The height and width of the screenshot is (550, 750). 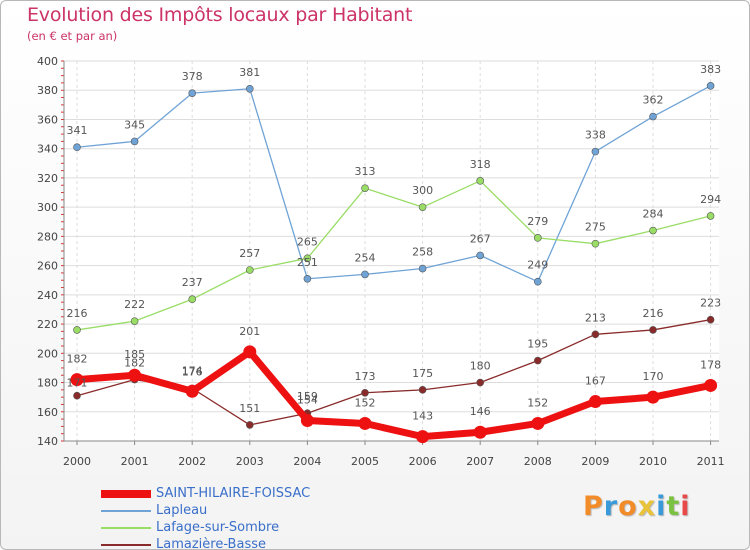 I want to click on data-label: 258, so click(x=422, y=252).